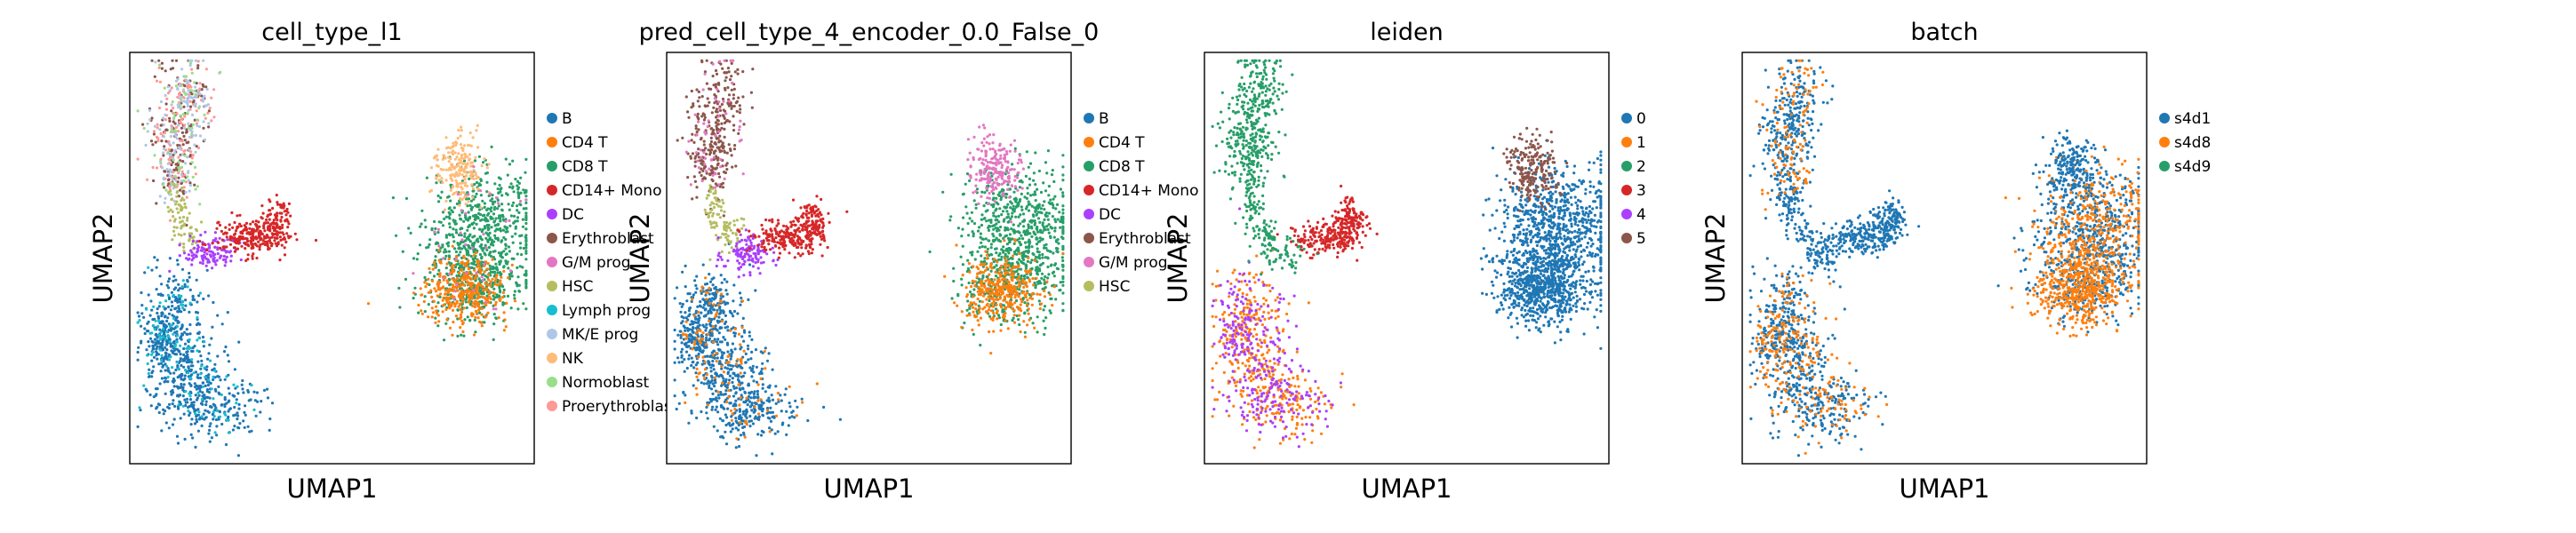 This screenshot has height=533, width=2576. Describe the element at coordinates (331, 488) in the screenshot. I see `x-axis-label: UMAP1` at that location.